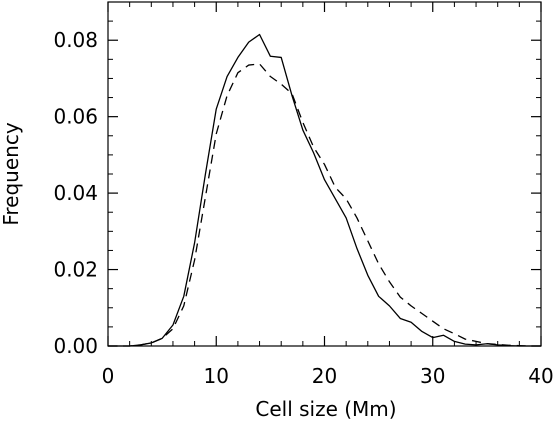  What do you see at coordinates (540, 376) in the screenshot?
I see `x-tick-label: 40` at bounding box center [540, 376].